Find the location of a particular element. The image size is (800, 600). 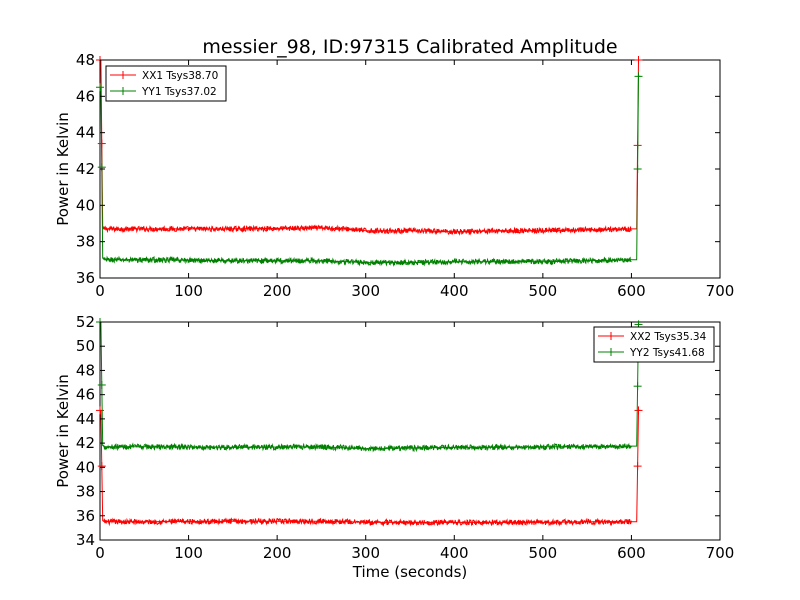

legend: XX1 Tsys38.70 YY1 Tsys37.02 is located at coordinates (166, 83).